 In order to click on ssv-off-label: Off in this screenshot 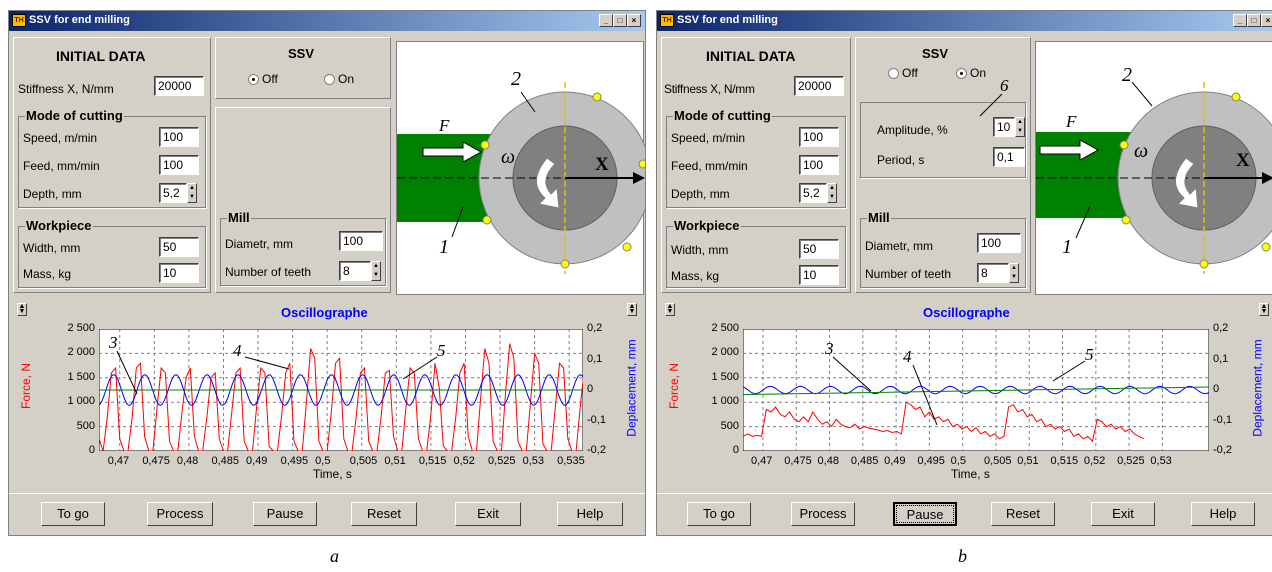, I will do `click(270, 79)`.